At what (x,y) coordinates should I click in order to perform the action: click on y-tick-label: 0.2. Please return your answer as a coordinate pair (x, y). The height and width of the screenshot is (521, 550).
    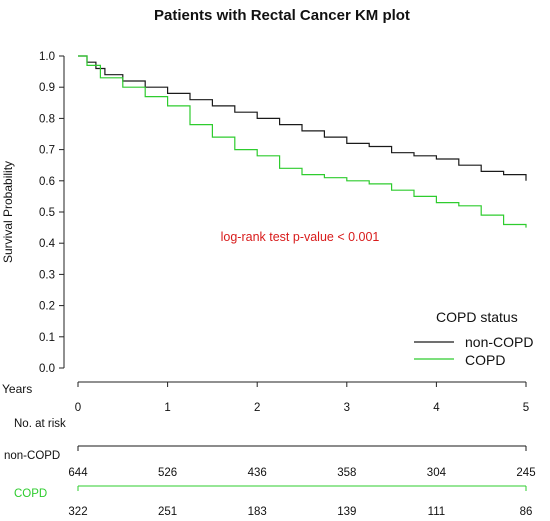
    Looking at the image, I should click on (47, 307).